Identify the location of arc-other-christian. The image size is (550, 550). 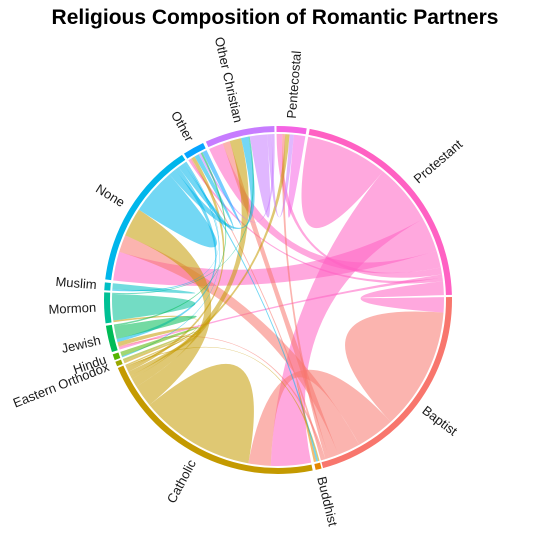
(240, 137).